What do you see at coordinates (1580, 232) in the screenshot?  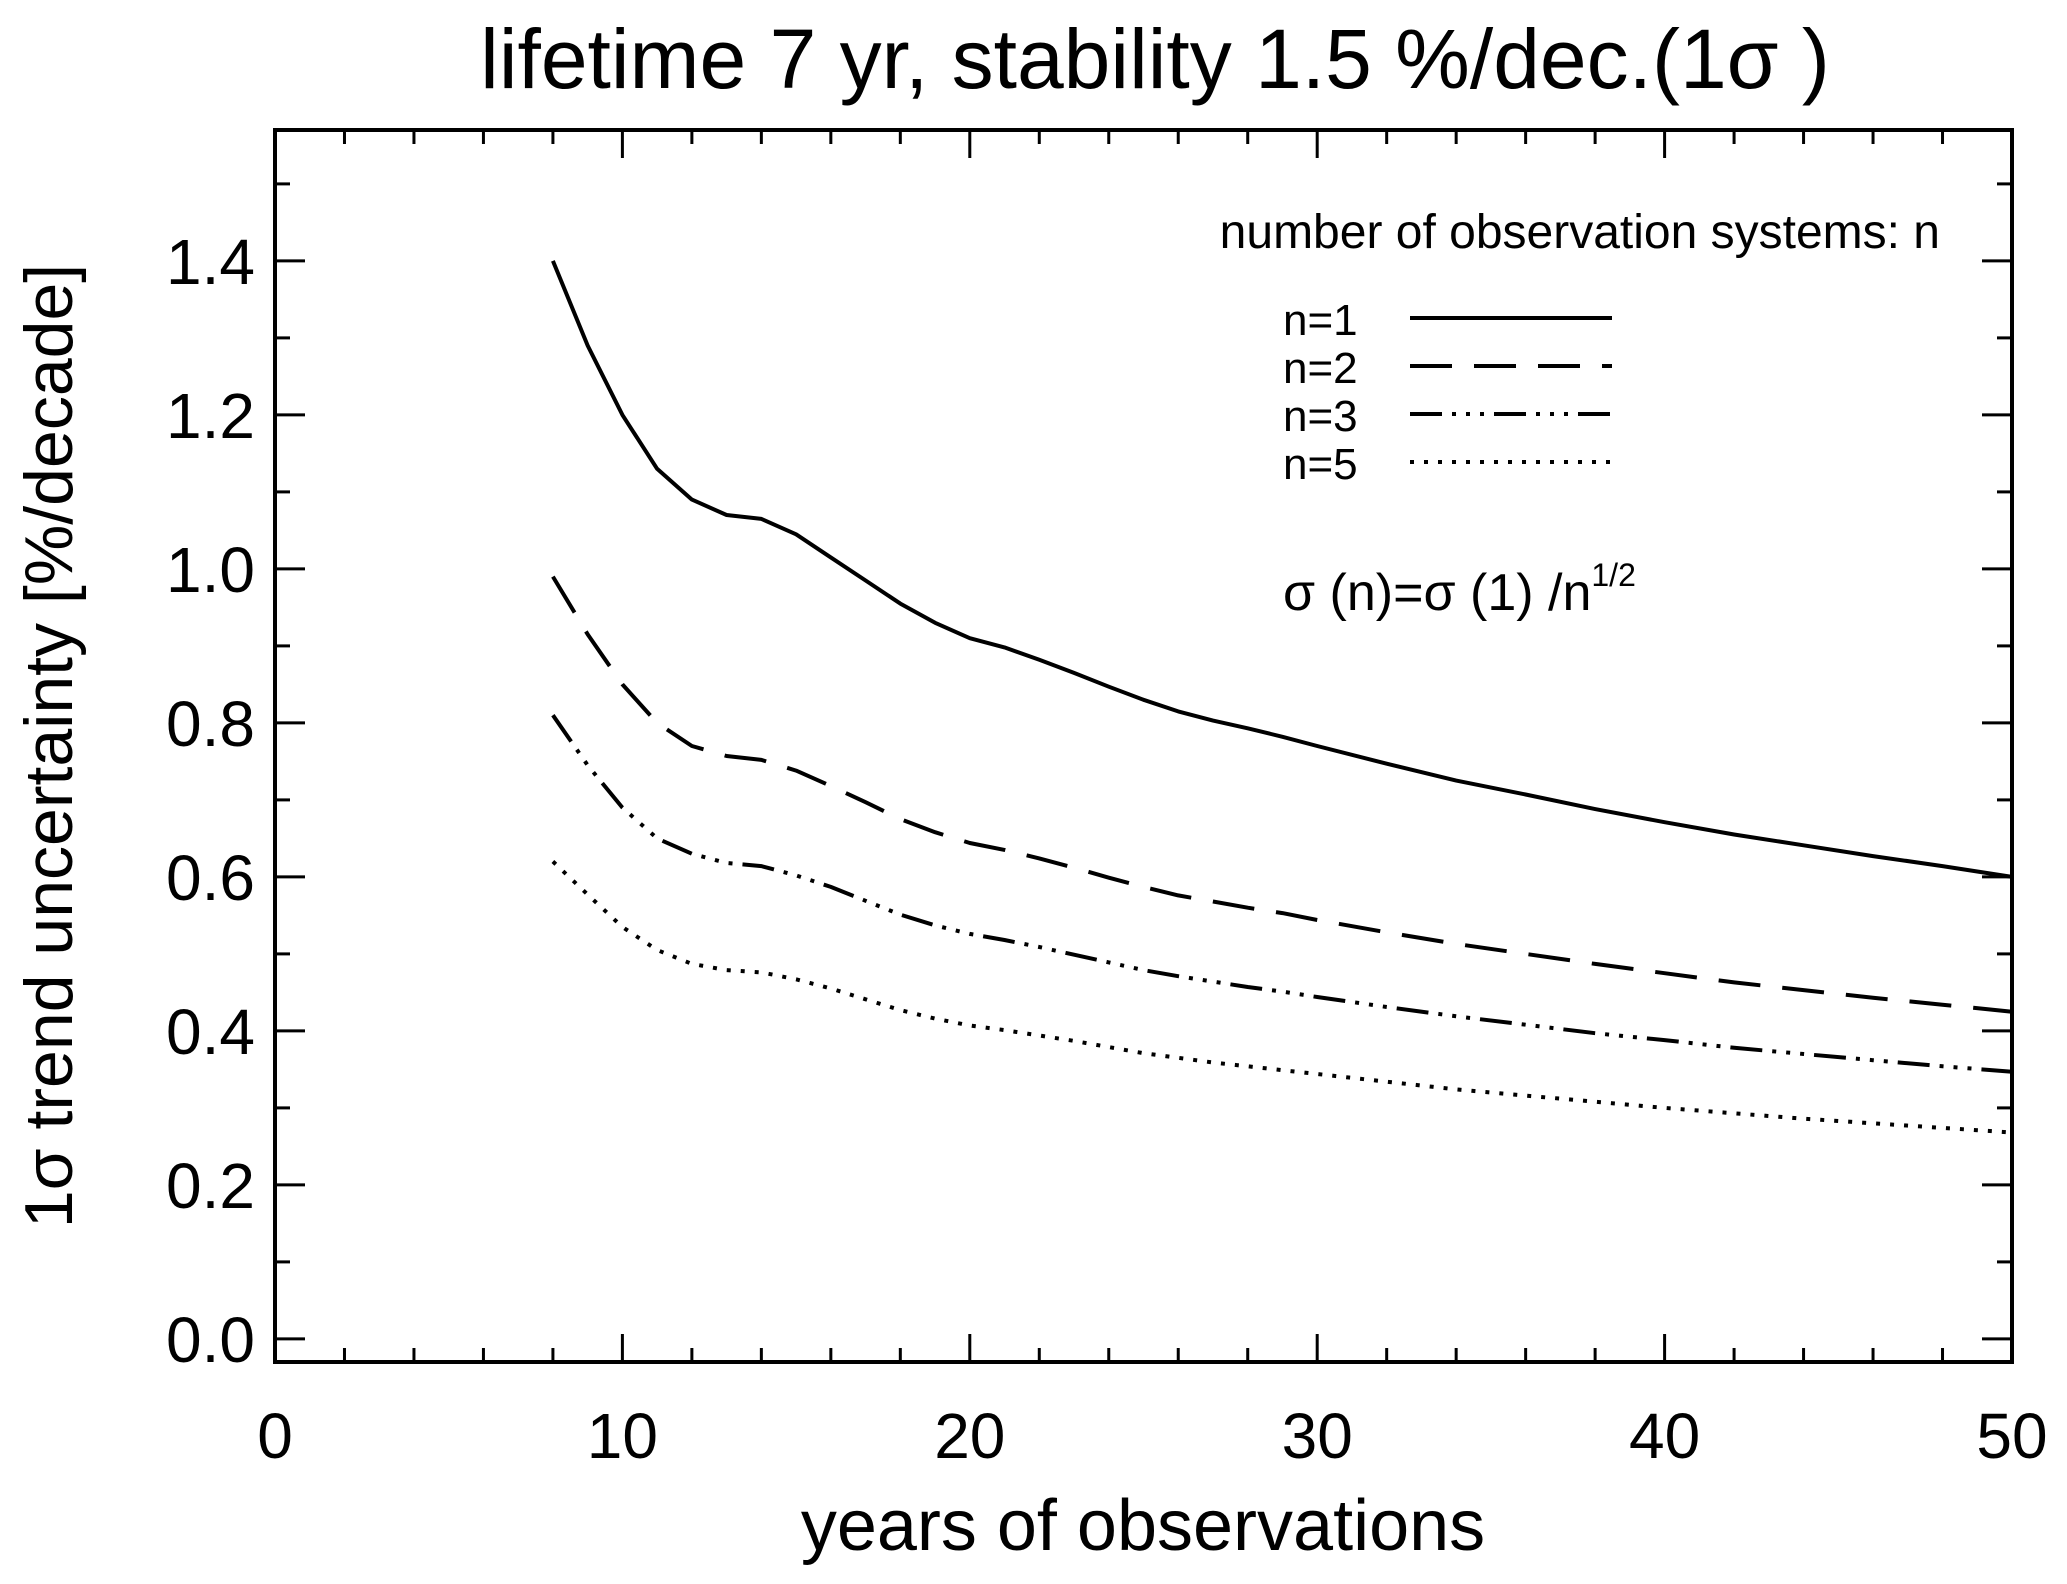 I see `legend-title: number of observation systems: n` at bounding box center [1580, 232].